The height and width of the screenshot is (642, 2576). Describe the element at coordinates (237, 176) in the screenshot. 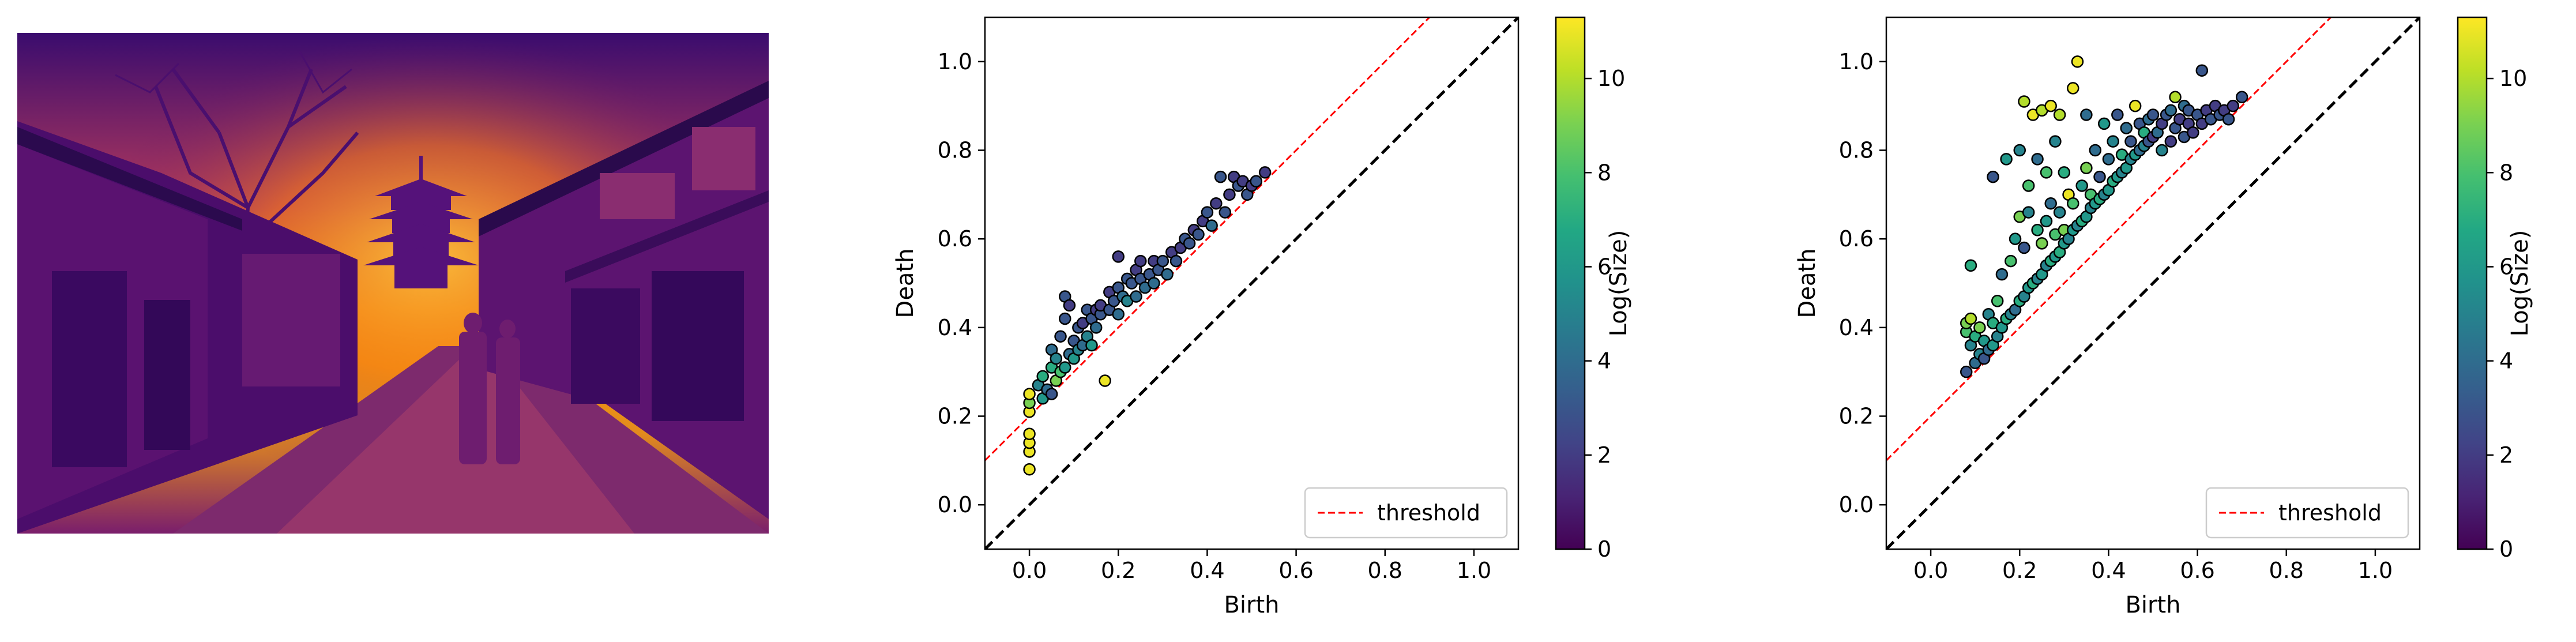

I see `tree-silhouette` at that location.